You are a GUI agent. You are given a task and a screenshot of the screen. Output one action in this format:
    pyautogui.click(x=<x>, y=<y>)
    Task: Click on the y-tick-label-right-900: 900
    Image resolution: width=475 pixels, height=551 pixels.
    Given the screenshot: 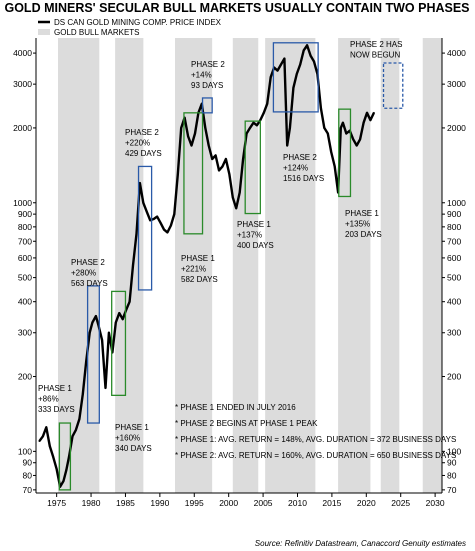 What is the action you would take?
    pyautogui.click(x=454, y=214)
    